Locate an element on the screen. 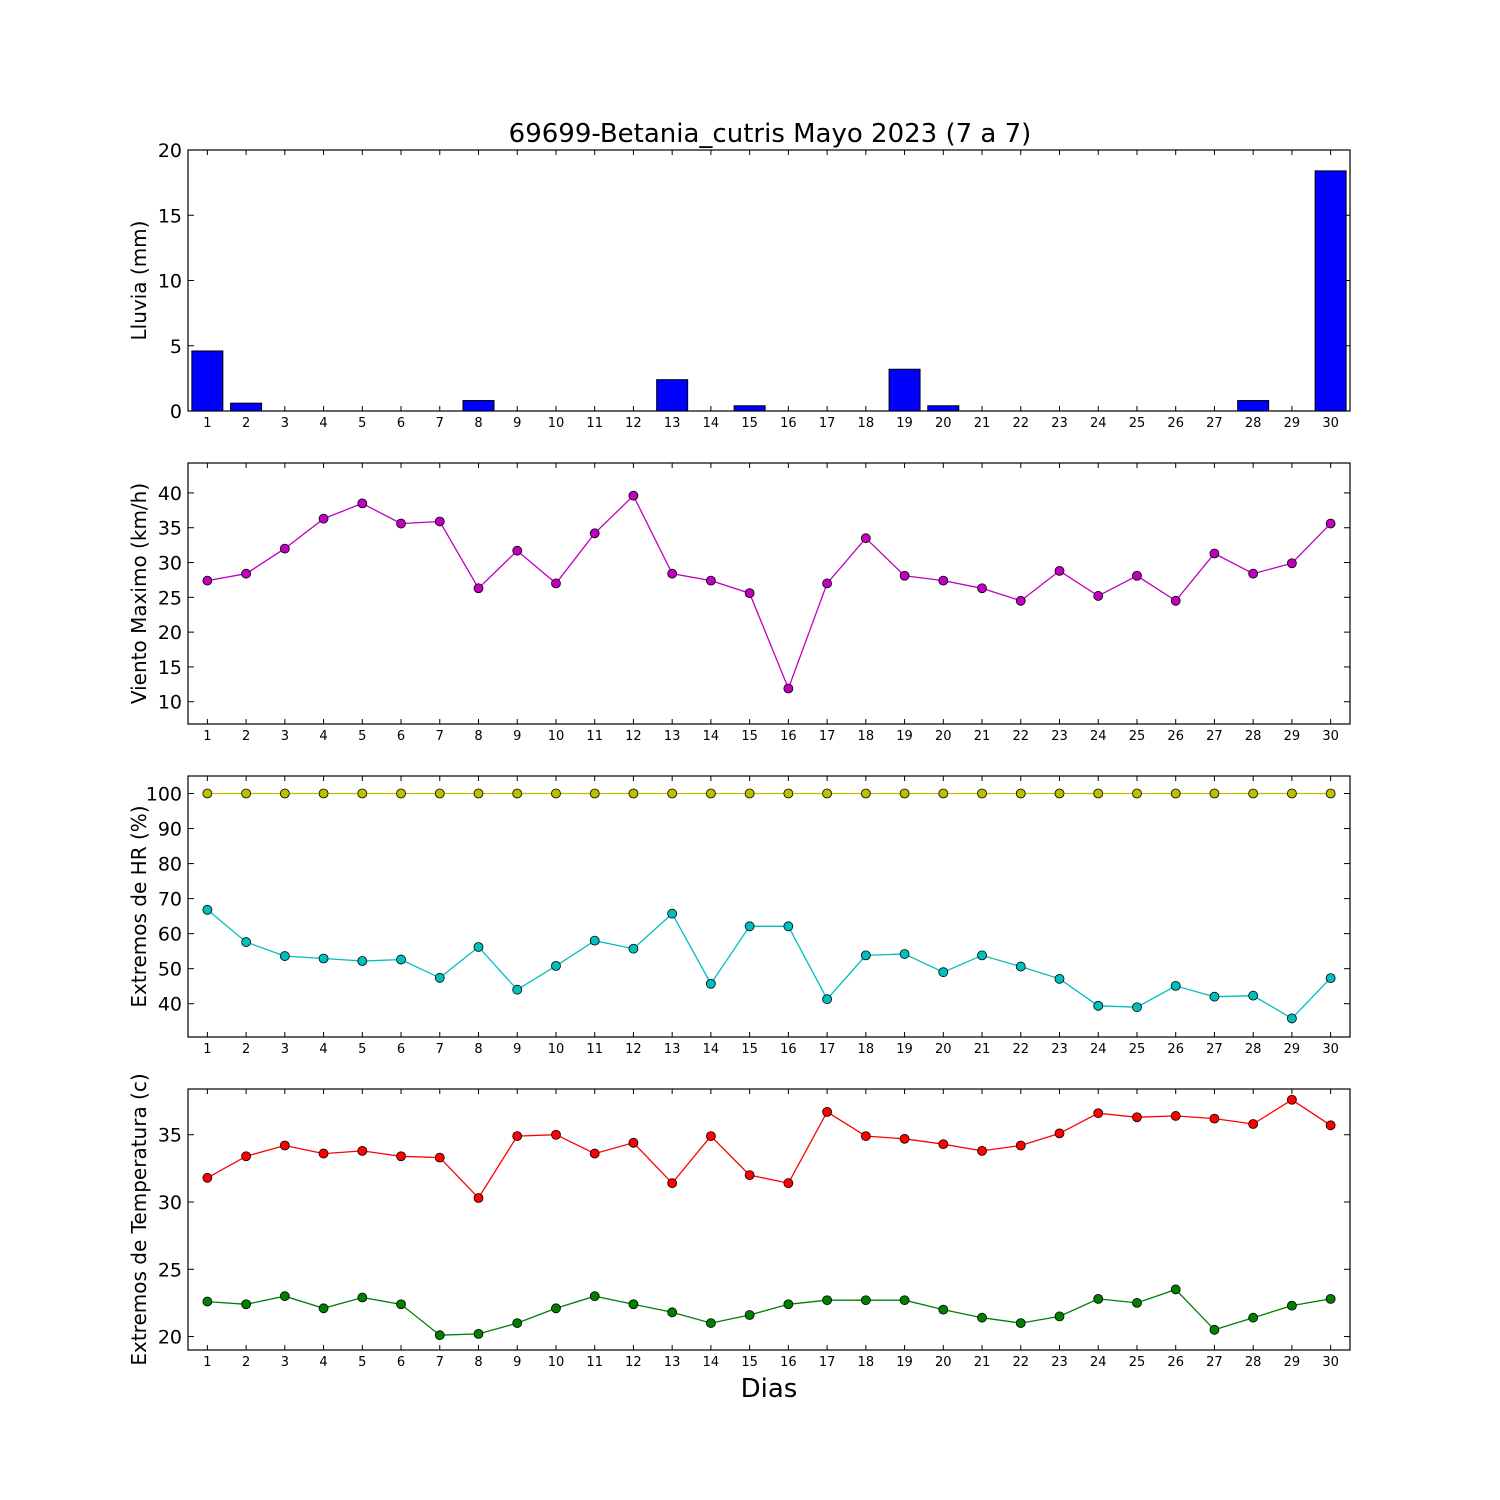 This screenshot has width=1500, height=1500. x-tick-label: 17 is located at coordinates (827, 1362).